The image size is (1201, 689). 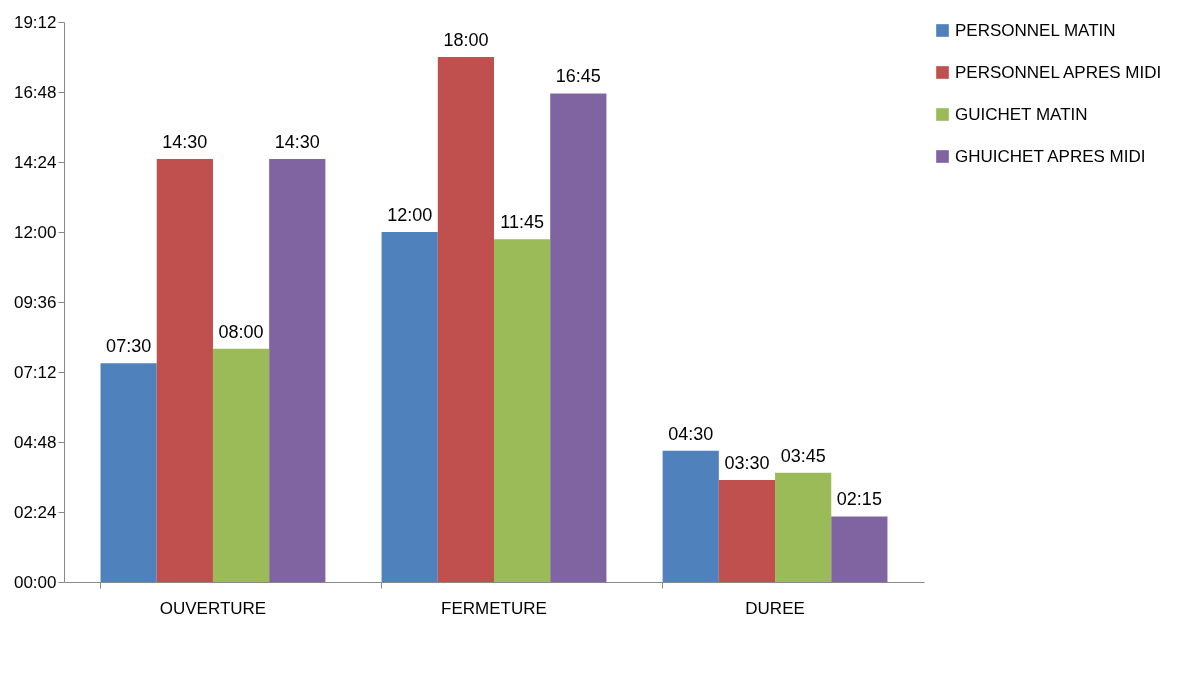 What do you see at coordinates (213, 608) in the screenshot?
I see `x-tick-label: OUVERTURE` at bounding box center [213, 608].